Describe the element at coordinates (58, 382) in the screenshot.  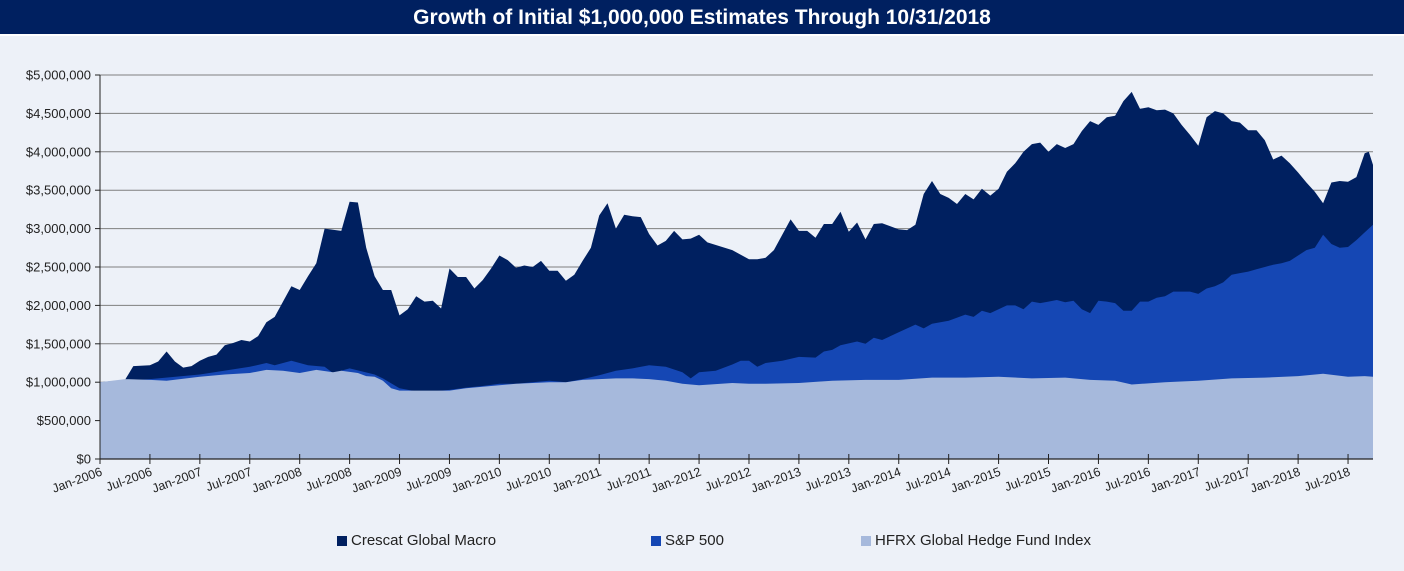
I see `y-tick-label: $1,000,000` at that location.